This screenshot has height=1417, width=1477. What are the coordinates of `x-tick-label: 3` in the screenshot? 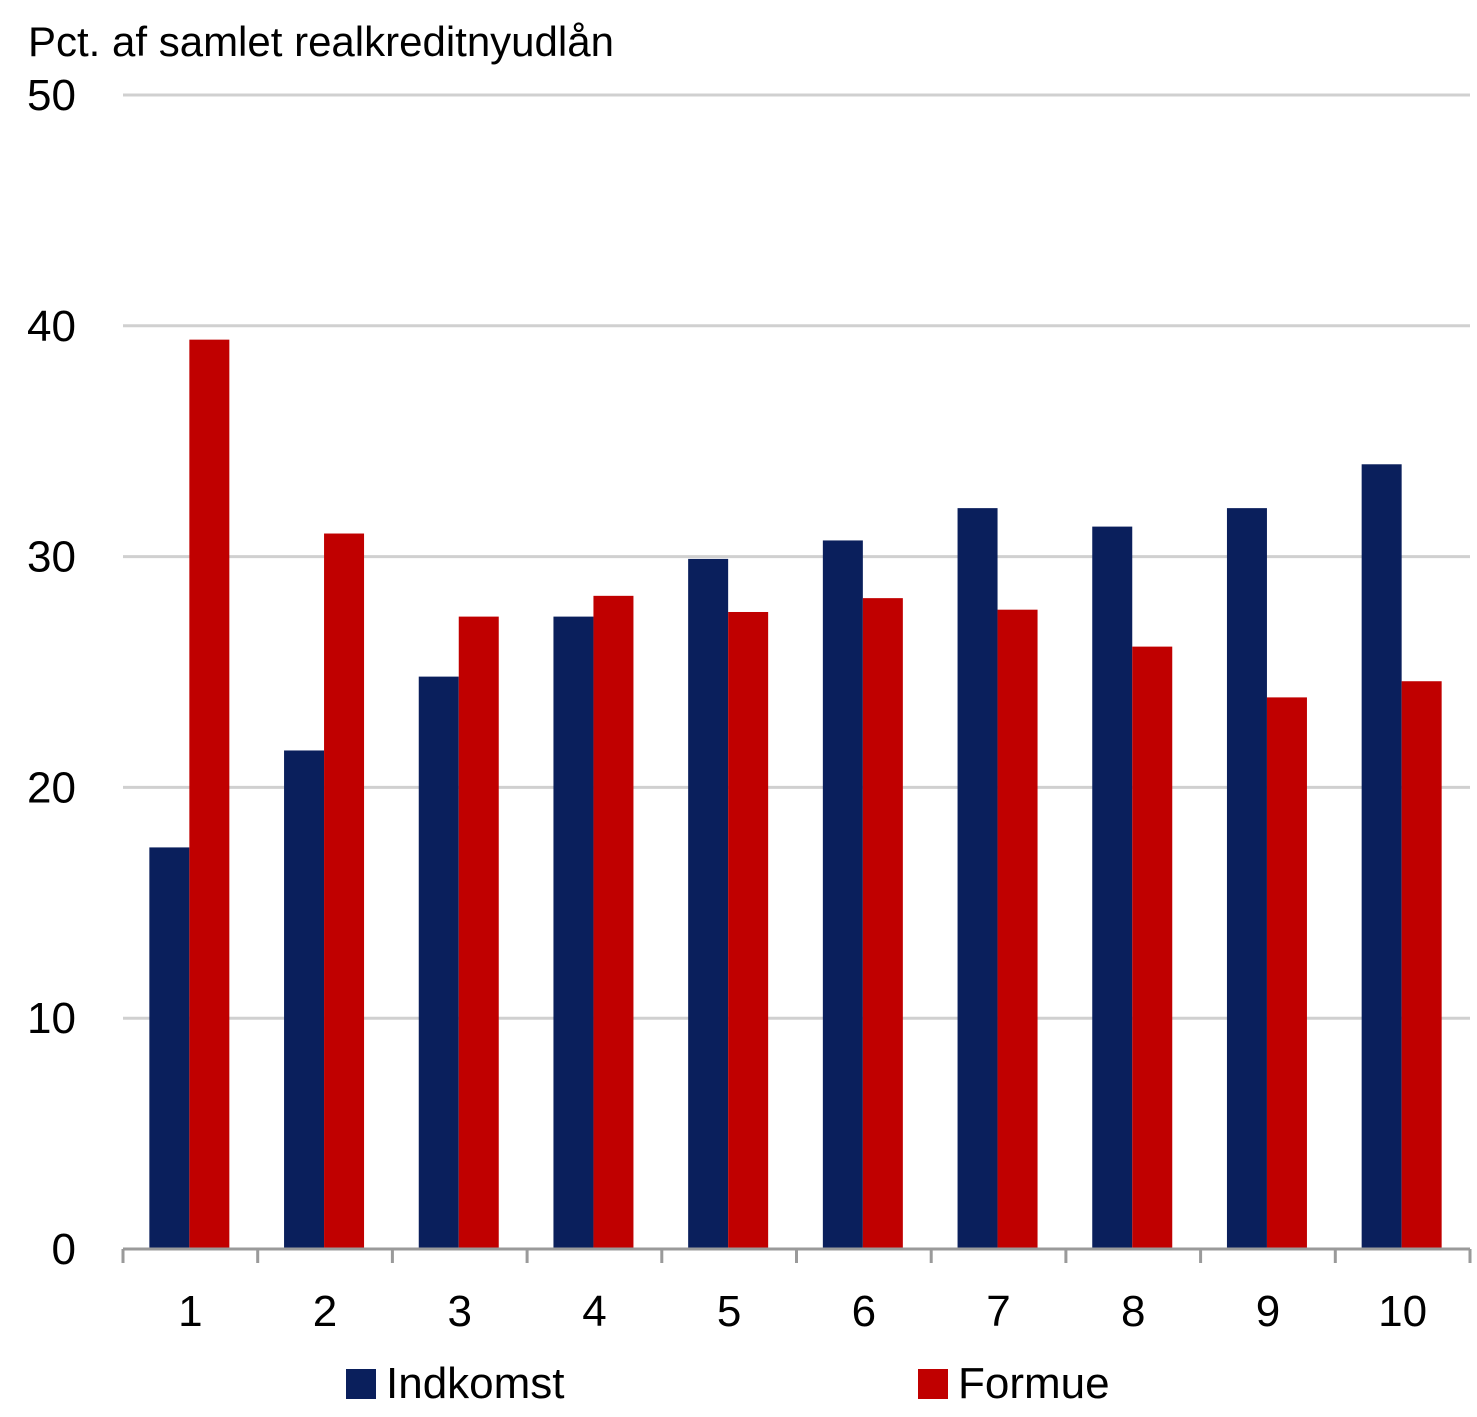 It's located at (460, 1311).